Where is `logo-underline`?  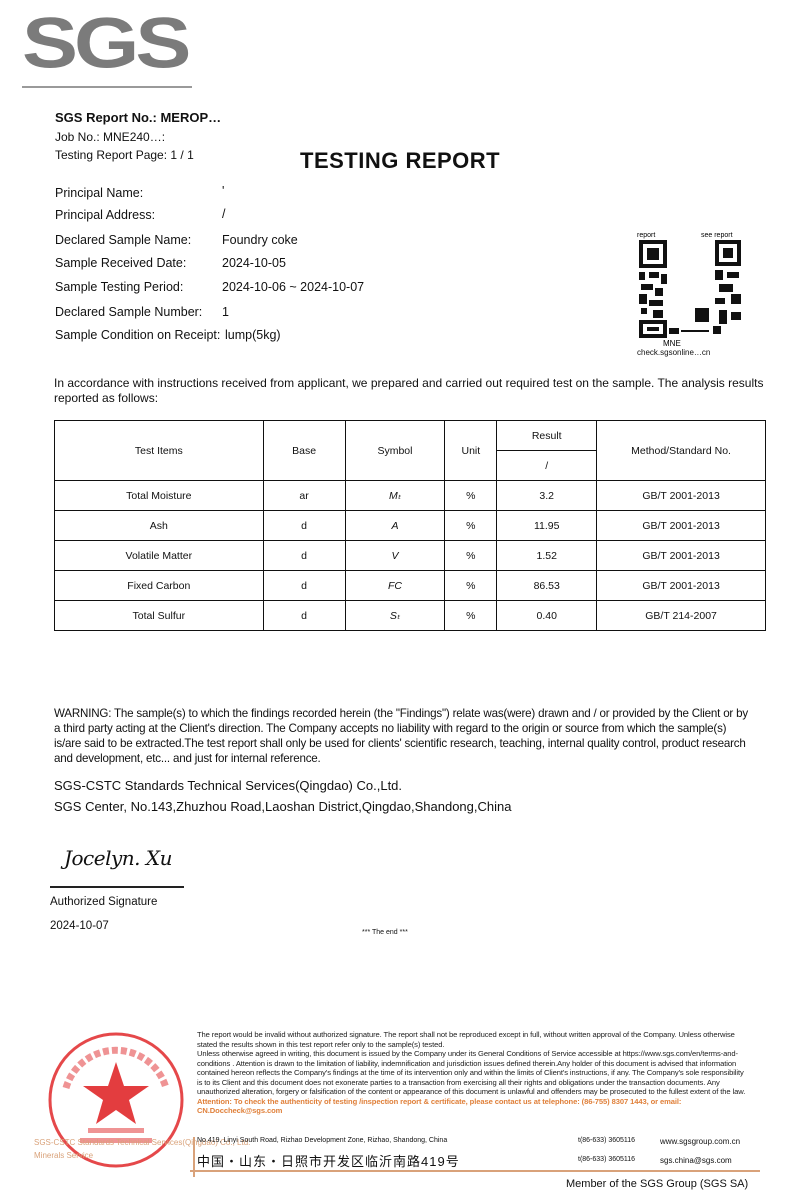
logo-underline is located at coordinates (107, 87).